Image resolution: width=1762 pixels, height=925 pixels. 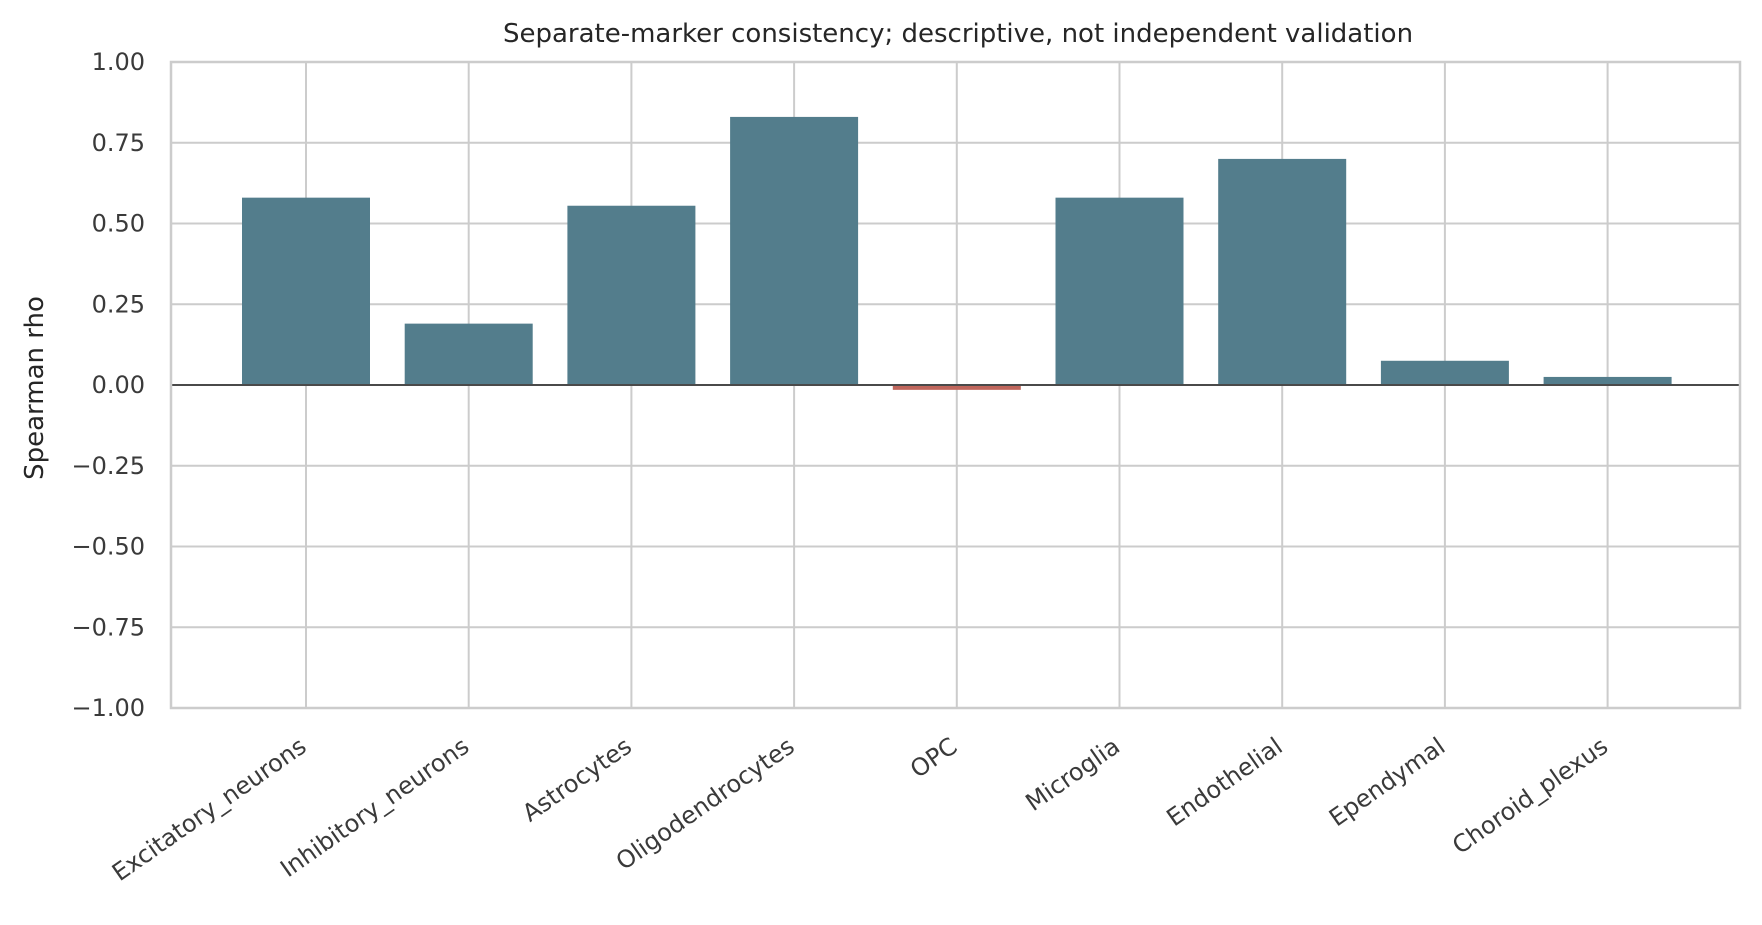 What do you see at coordinates (1224, 782) in the screenshot?
I see `x-tick-label: Endothelial` at bounding box center [1224, 782].